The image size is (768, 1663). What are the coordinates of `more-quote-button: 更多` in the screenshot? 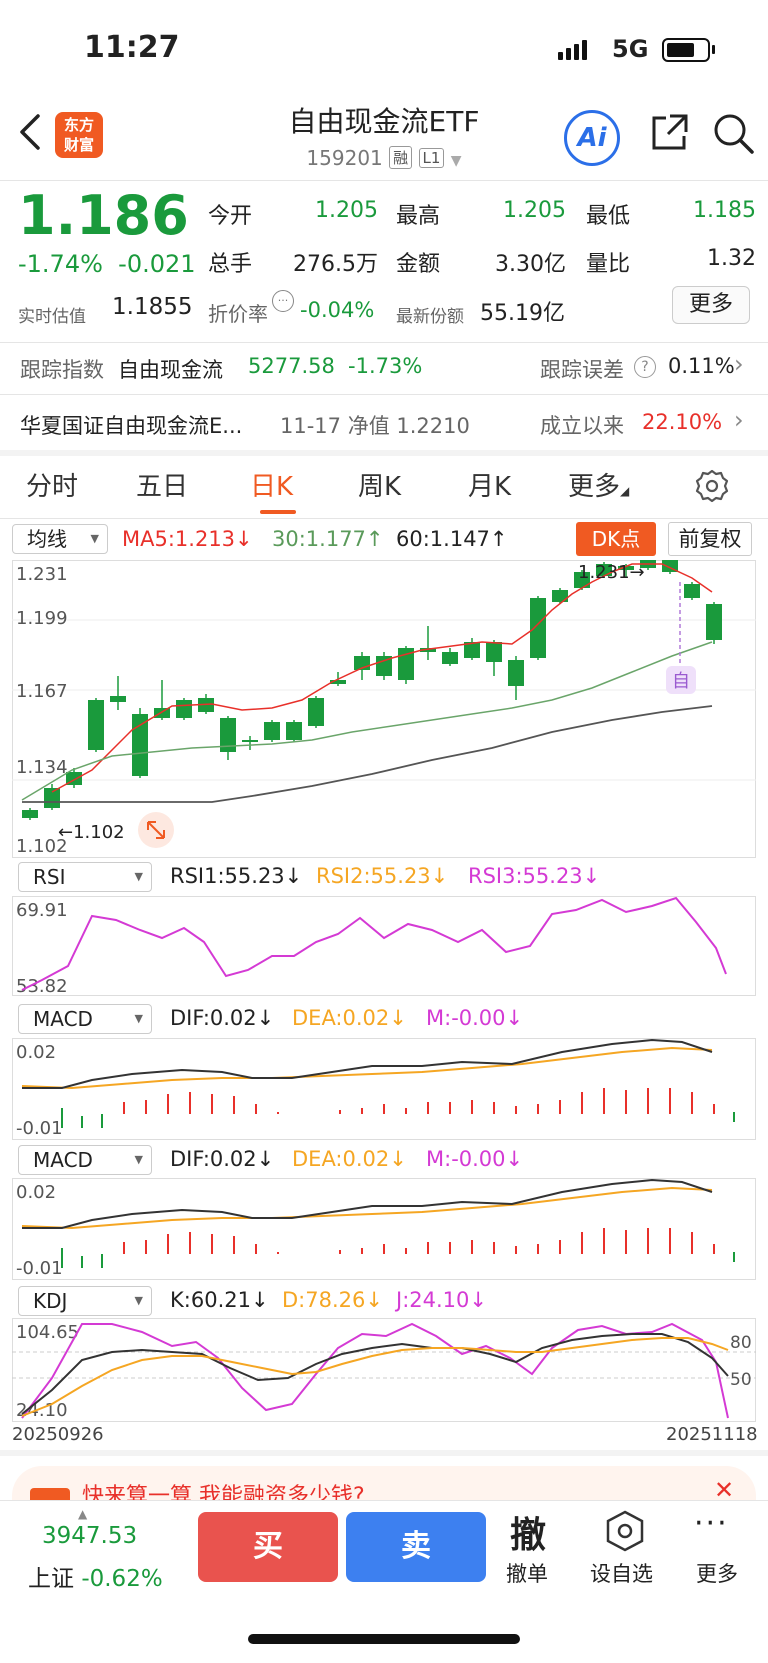 It's located at (711, 305).